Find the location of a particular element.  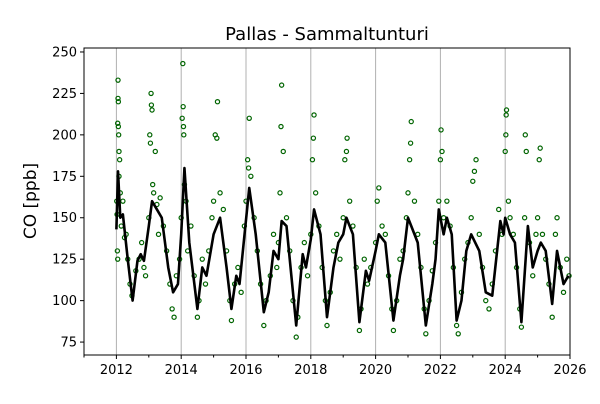

y-tick-label: 250 is located at coordinates (64, 52).